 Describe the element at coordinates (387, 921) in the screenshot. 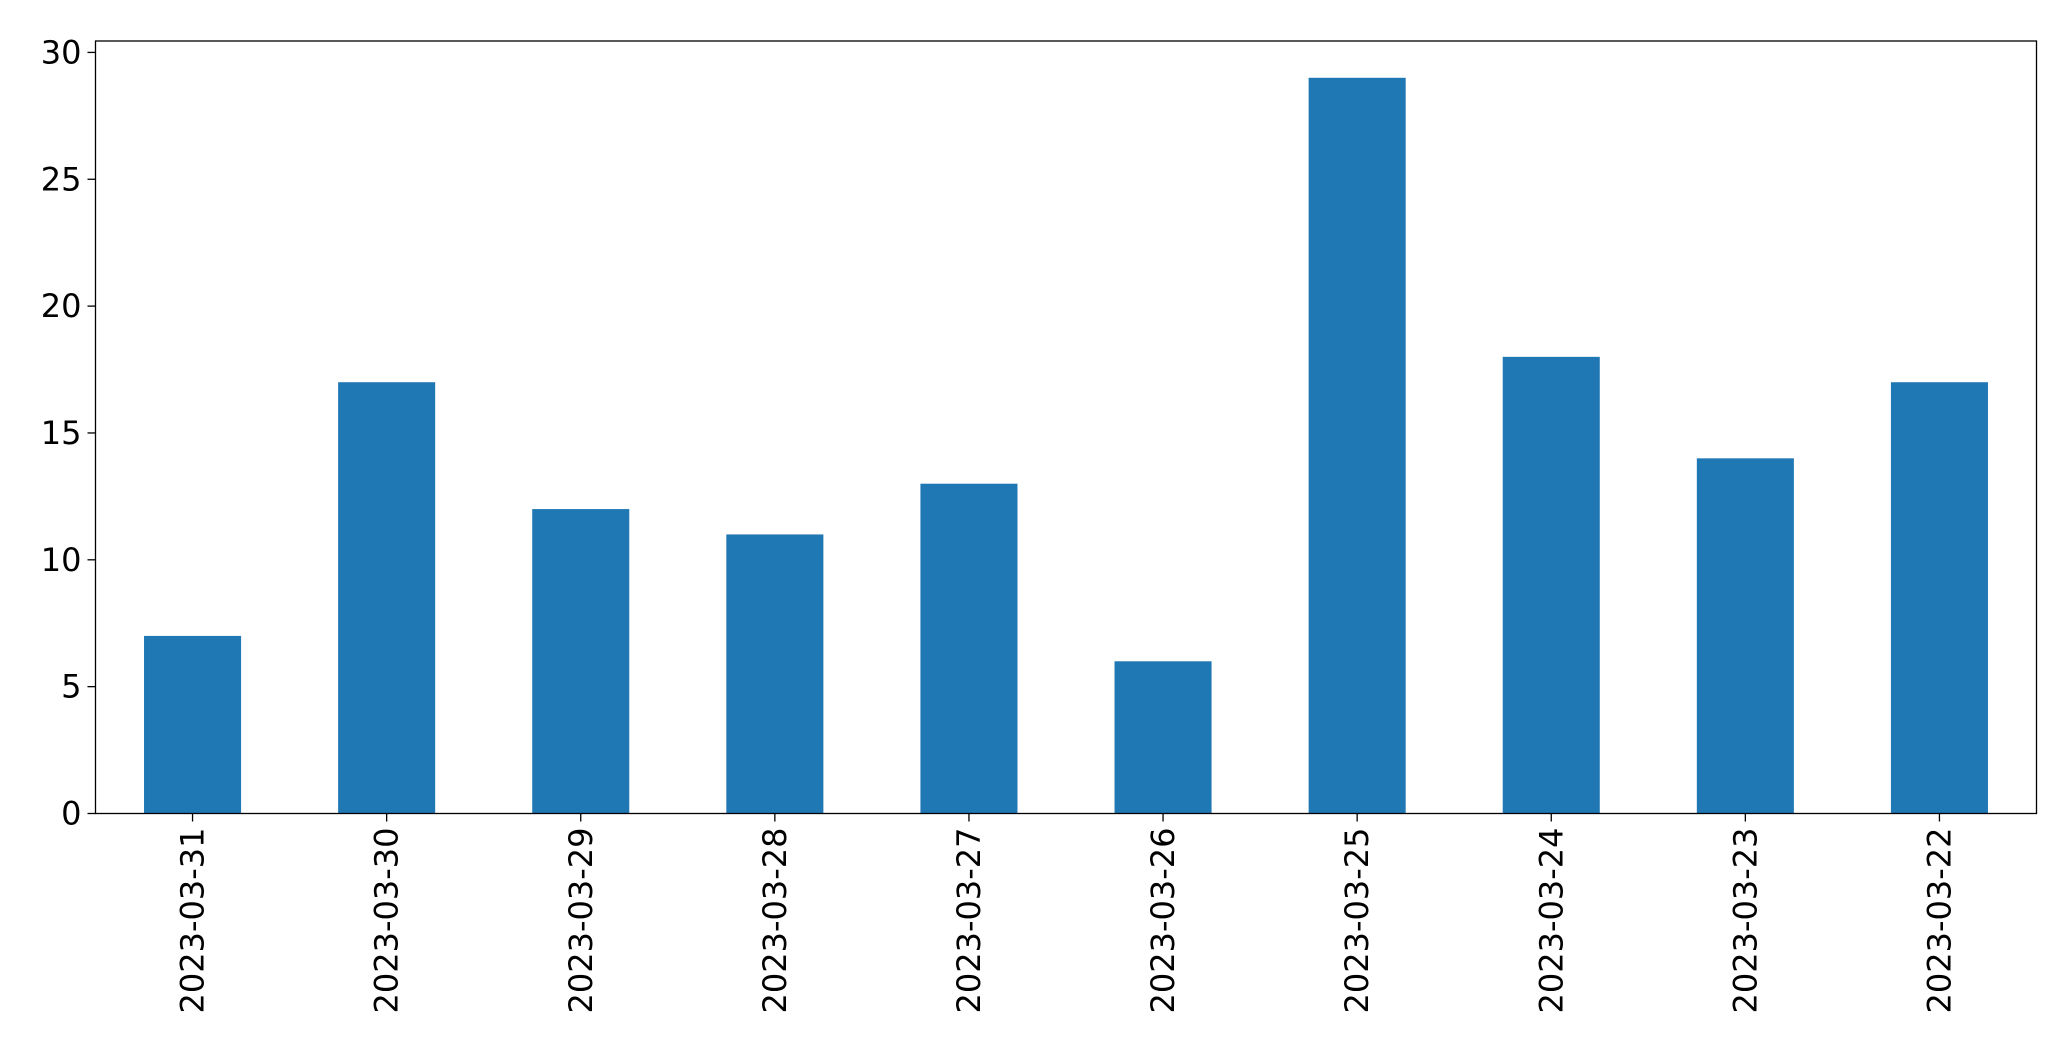

I see `x-tick-label: 2023-03-30` at that location.